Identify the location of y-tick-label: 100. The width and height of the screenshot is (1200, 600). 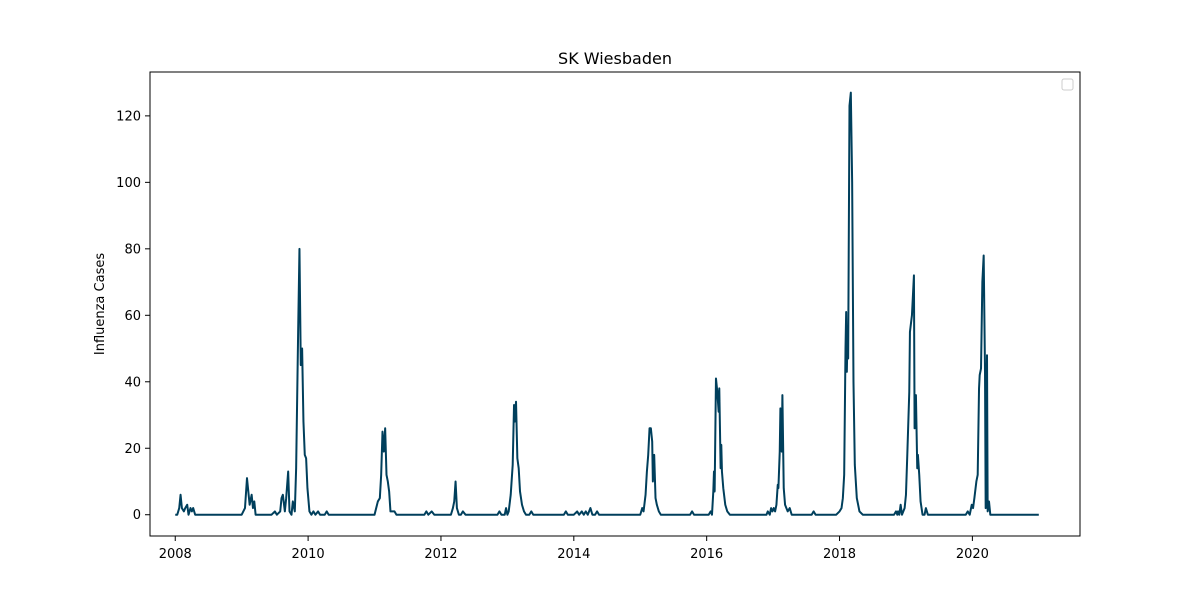
(128, 183).